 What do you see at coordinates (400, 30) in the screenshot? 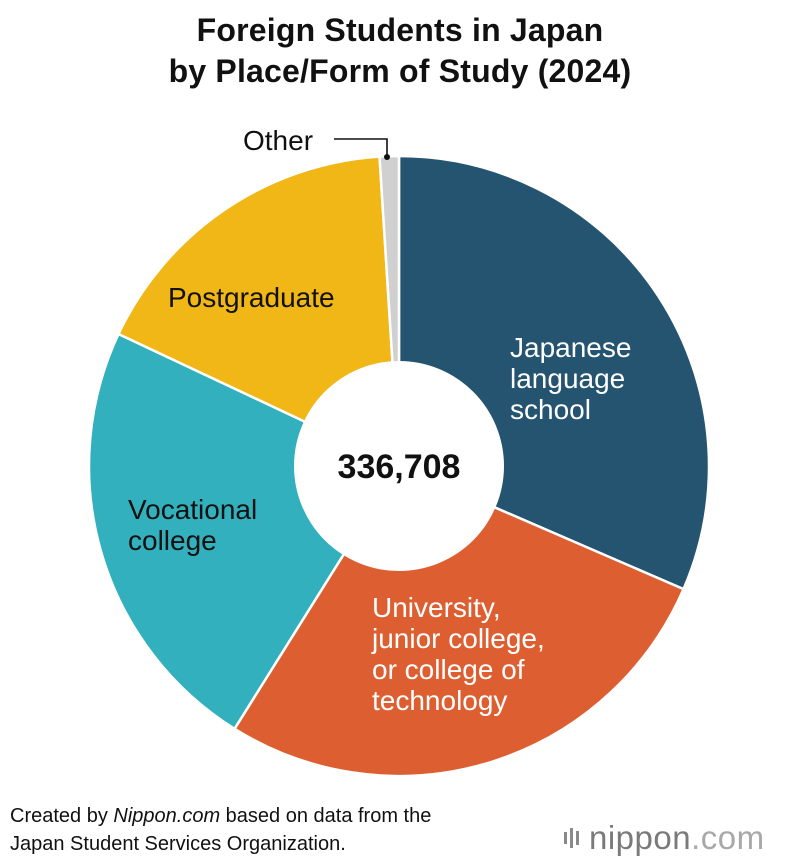
I see `title-line-1: Foreign Students in Japan` at bounding box center [400, 30].